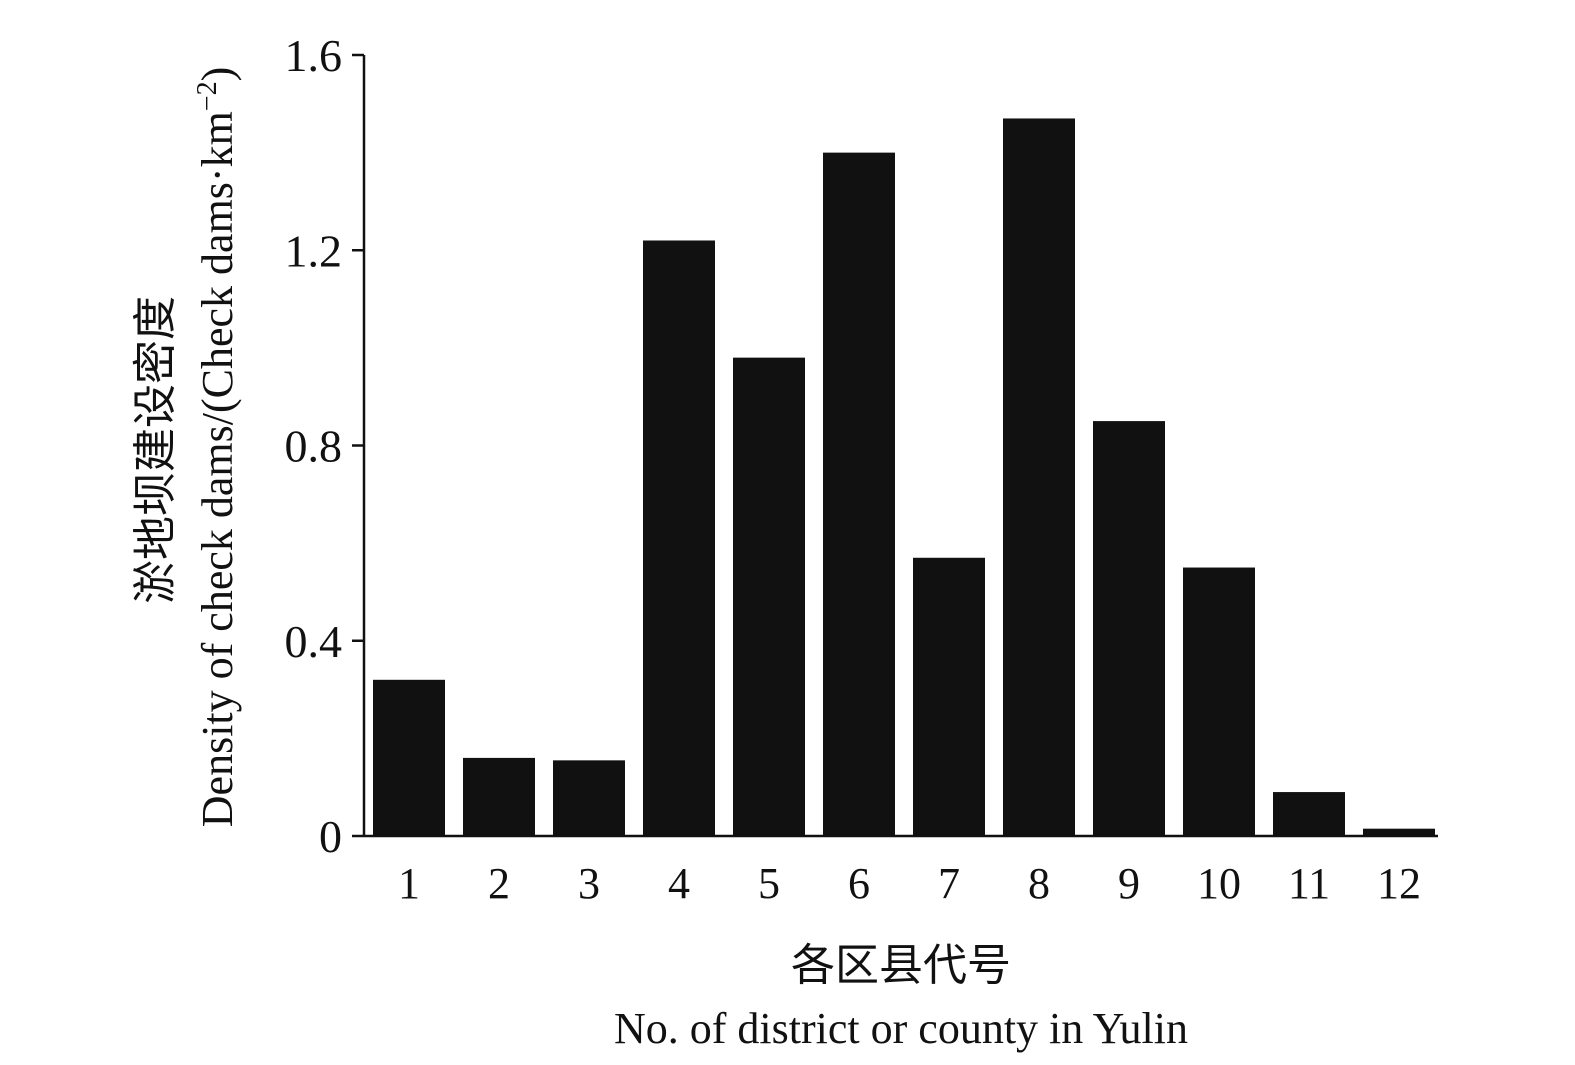 The image size is (1575, 1065). I want to click on x-tick-label-8: 8, so click(1039, 883).